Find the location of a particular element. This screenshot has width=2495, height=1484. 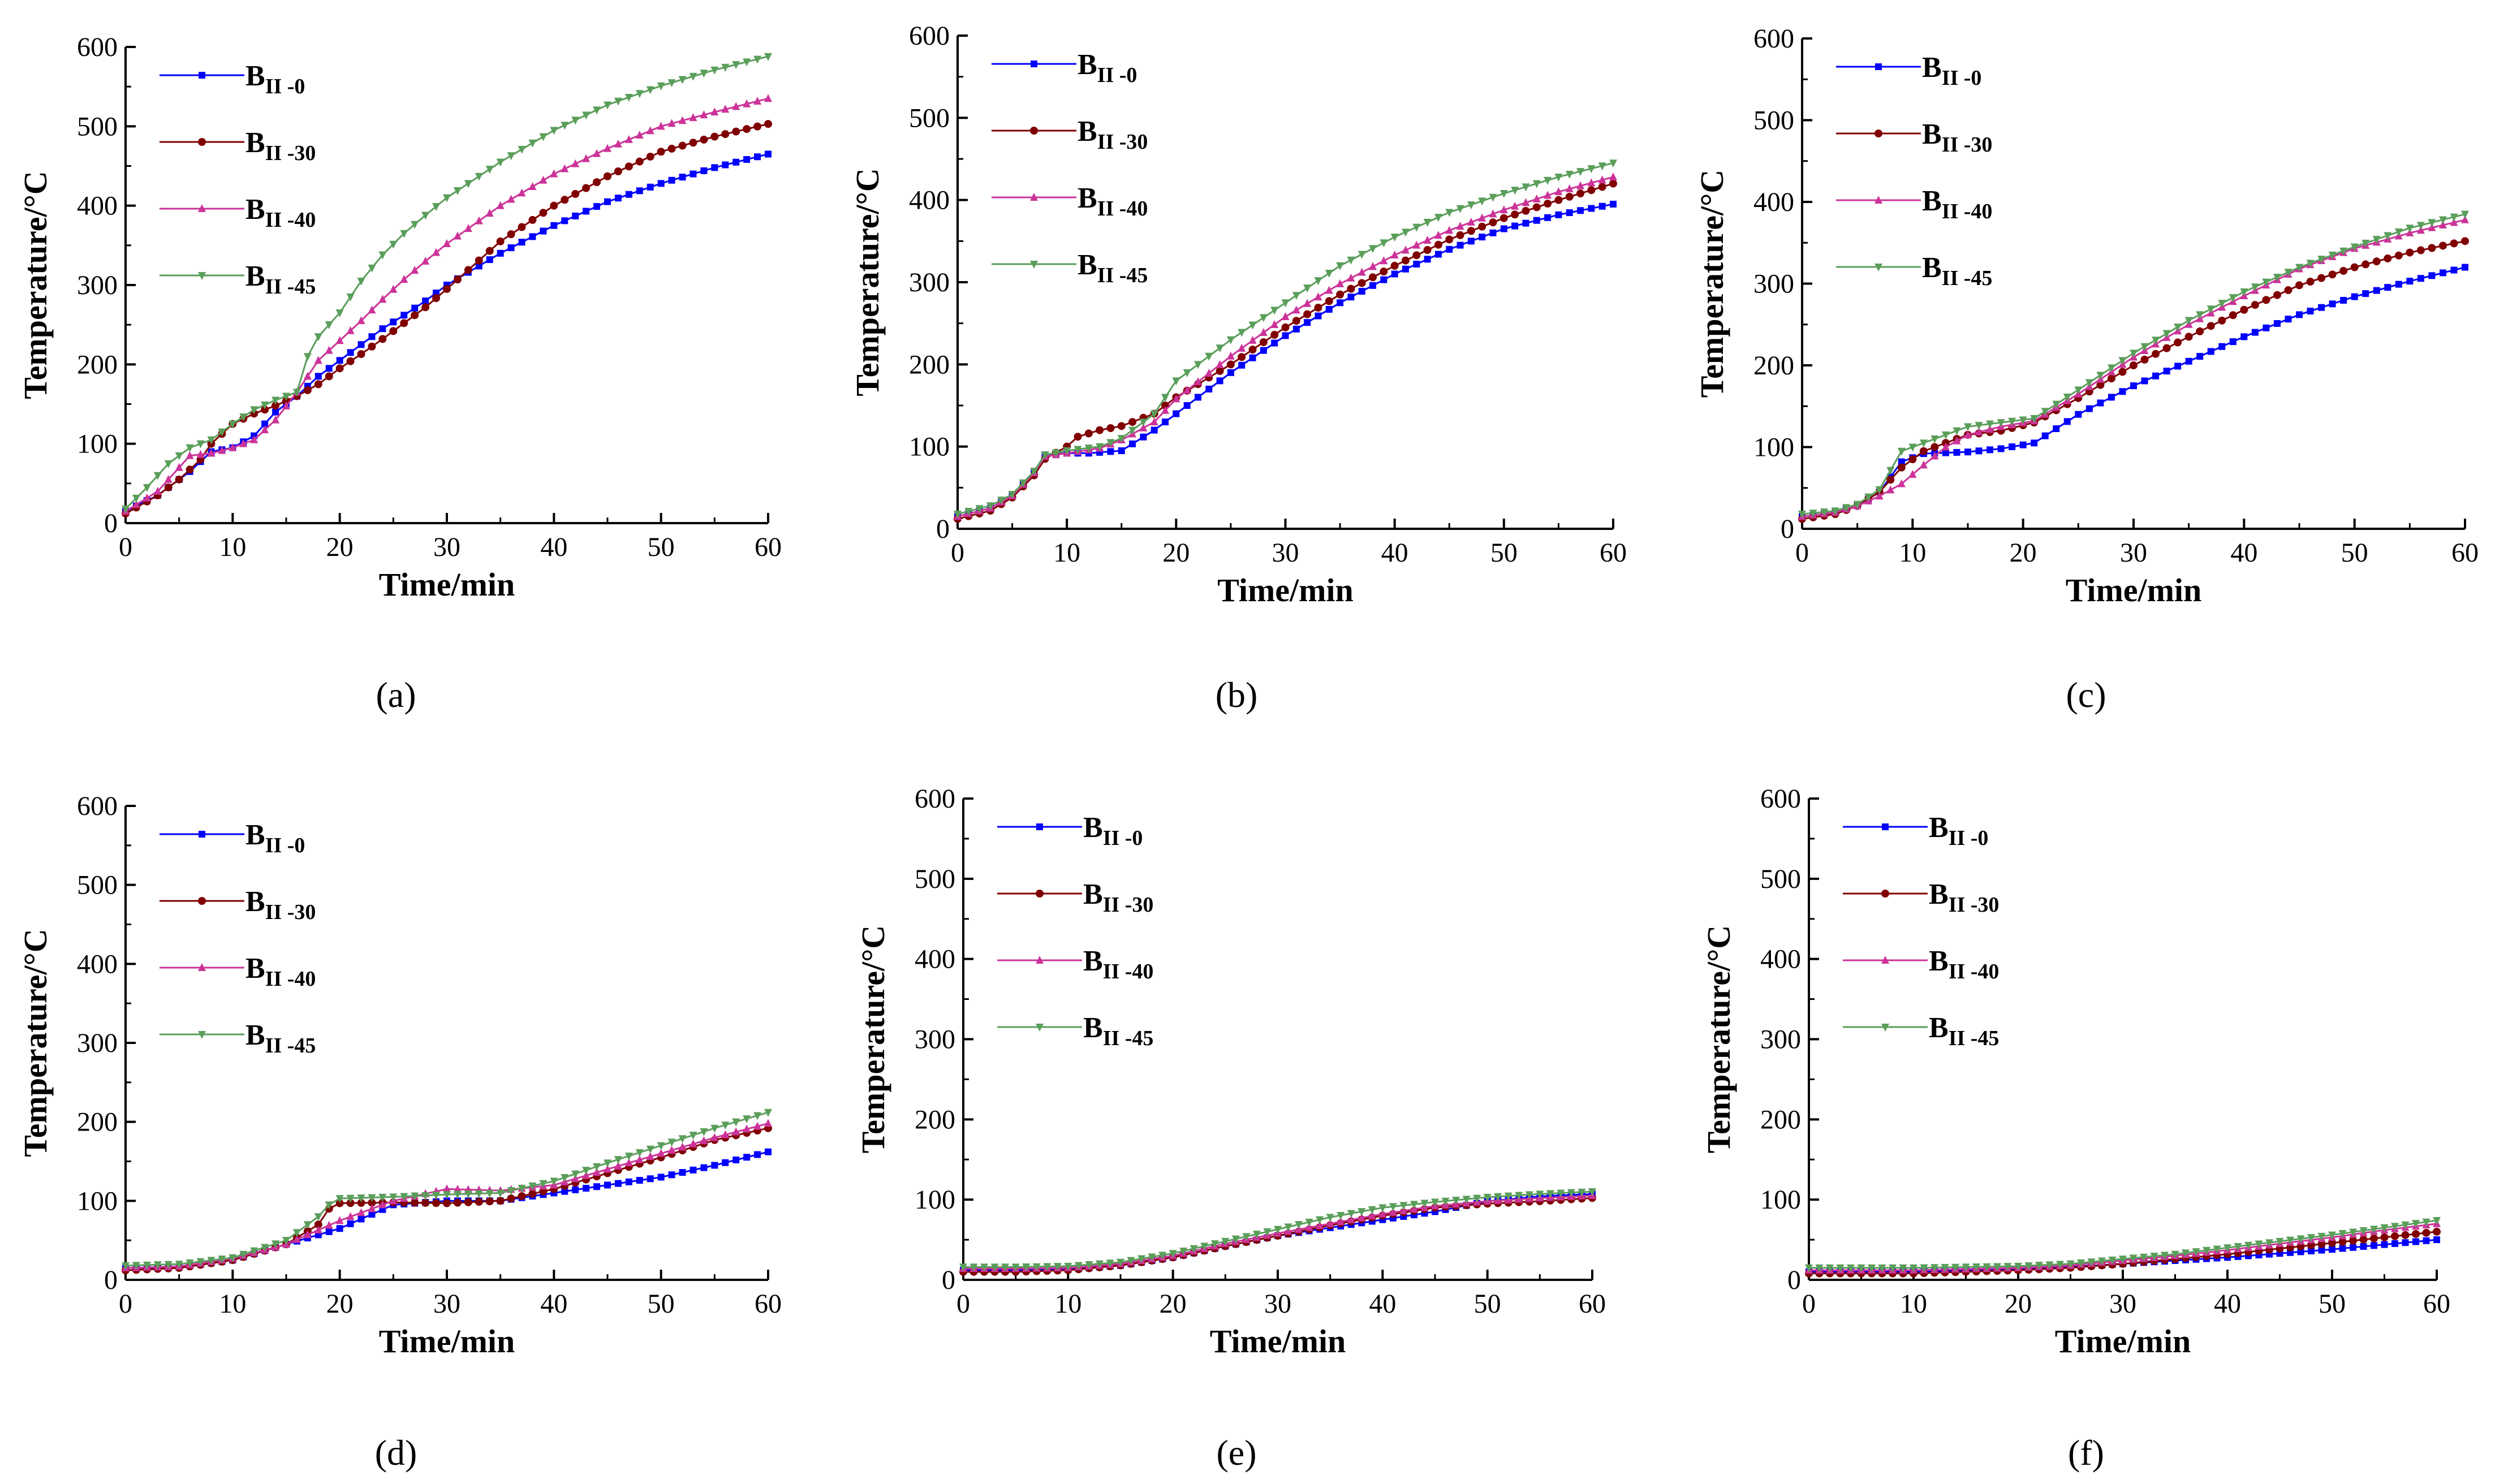

legend-entry-2: BII -30 is located at coordinates (1921, 897).